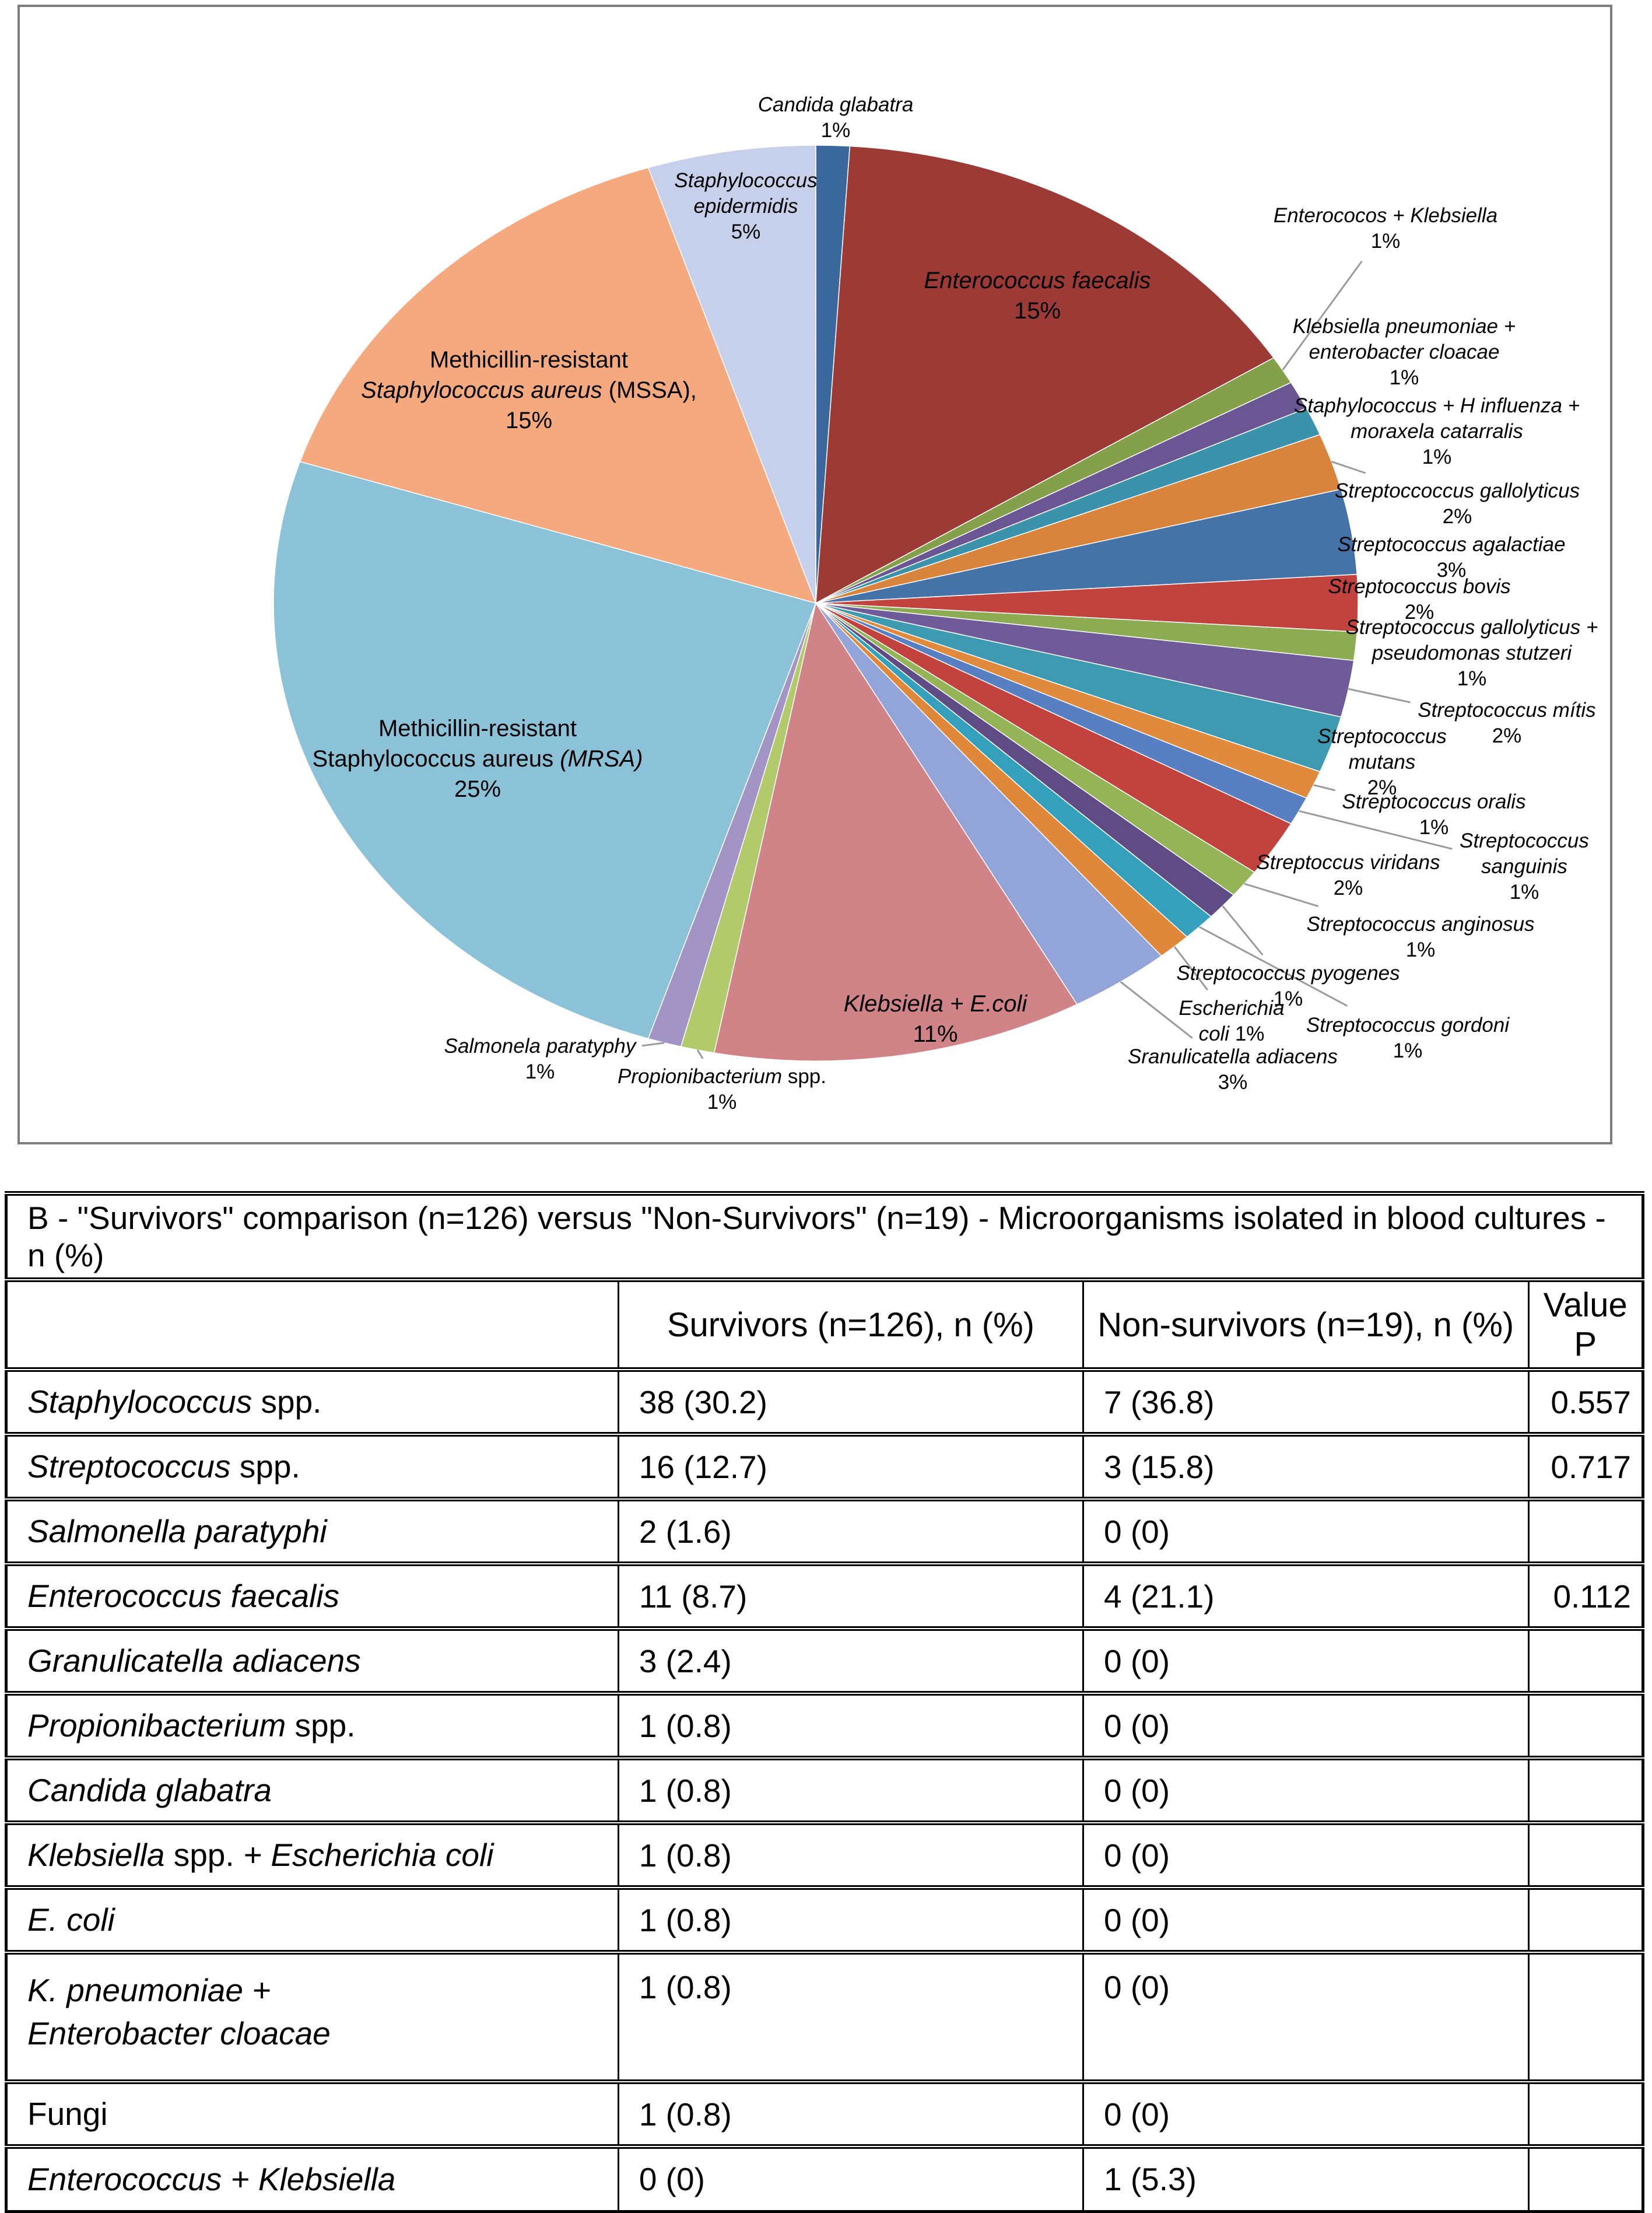 This screenshot has height=2213, width=1652. I want to click on pie-label-line: Propionibacterium spp., so click(722, 1077).